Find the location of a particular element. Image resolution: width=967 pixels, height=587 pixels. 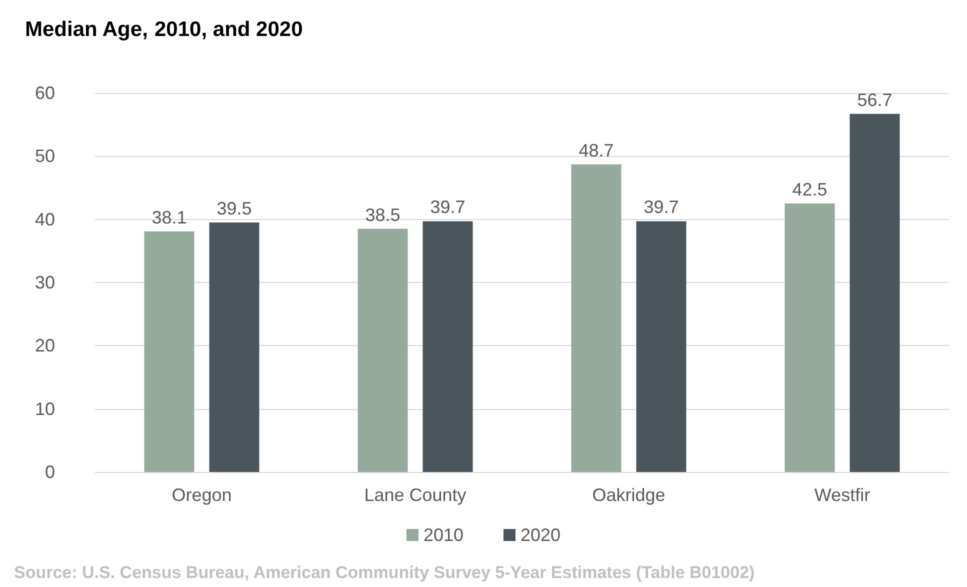

y-tick-label: 10 is located at coordinates (44, 408).